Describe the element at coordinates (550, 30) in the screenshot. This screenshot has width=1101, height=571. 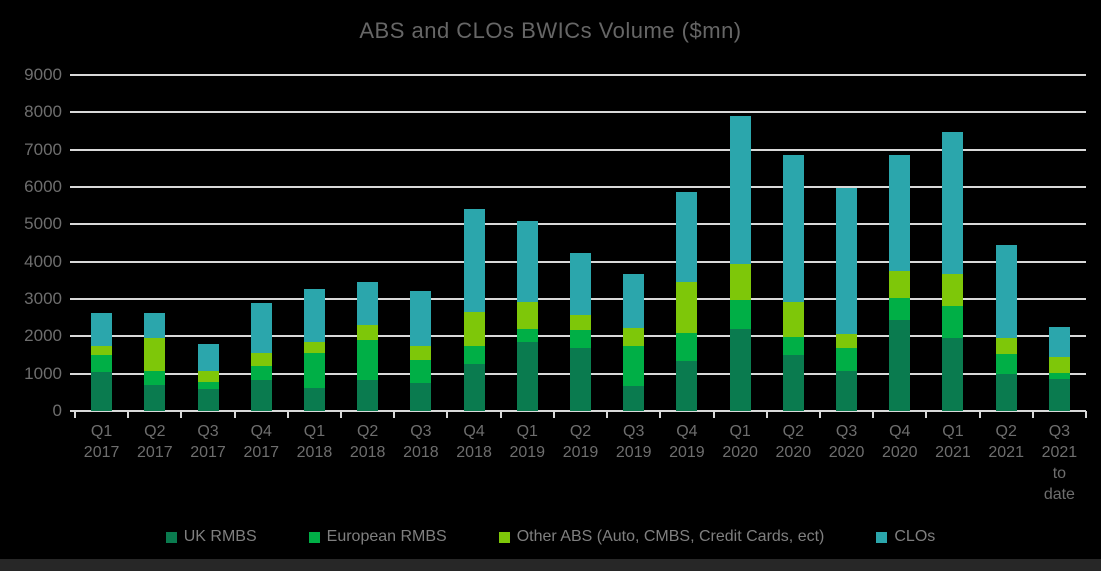
I see `chart-title: ABS and CLOs BWICs Volume ($mn)` at that location.